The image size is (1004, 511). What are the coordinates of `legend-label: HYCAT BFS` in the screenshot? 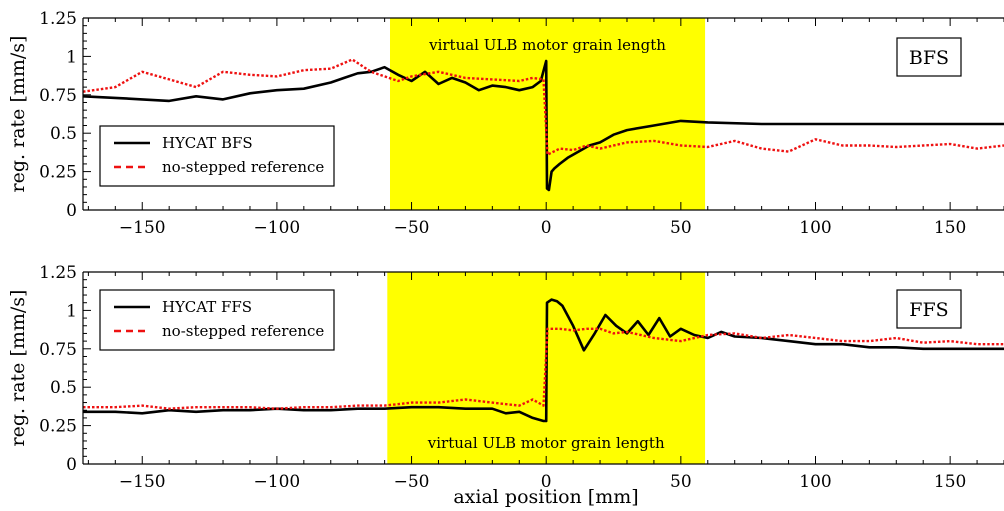 It's located at (207, 143).